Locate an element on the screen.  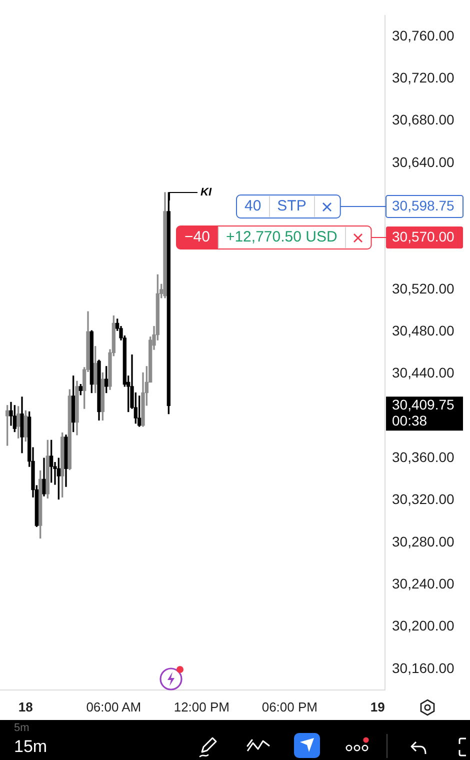
y-tick-label: 30,480.00 is located at coordinates (423, 330).